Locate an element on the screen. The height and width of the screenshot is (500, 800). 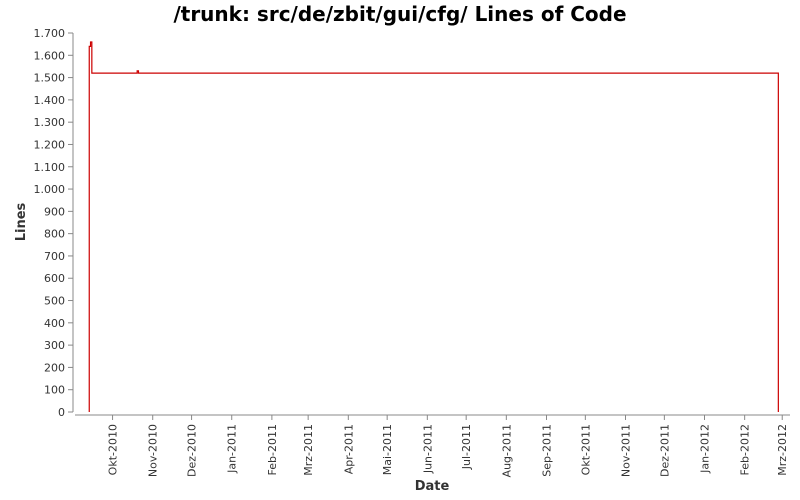
x-tick-label: Sep-2011 is located at coordinates (546, 450).